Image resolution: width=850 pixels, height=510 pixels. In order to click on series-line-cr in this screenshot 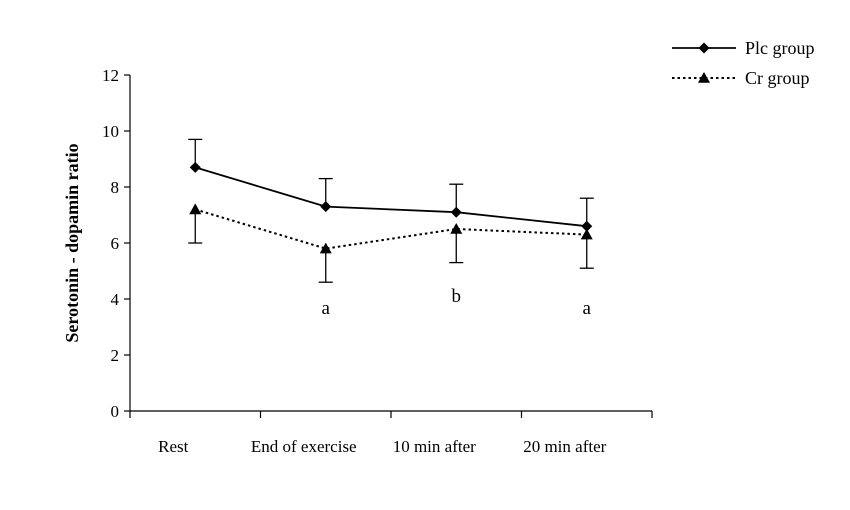, I will do `click(390, 229)`.